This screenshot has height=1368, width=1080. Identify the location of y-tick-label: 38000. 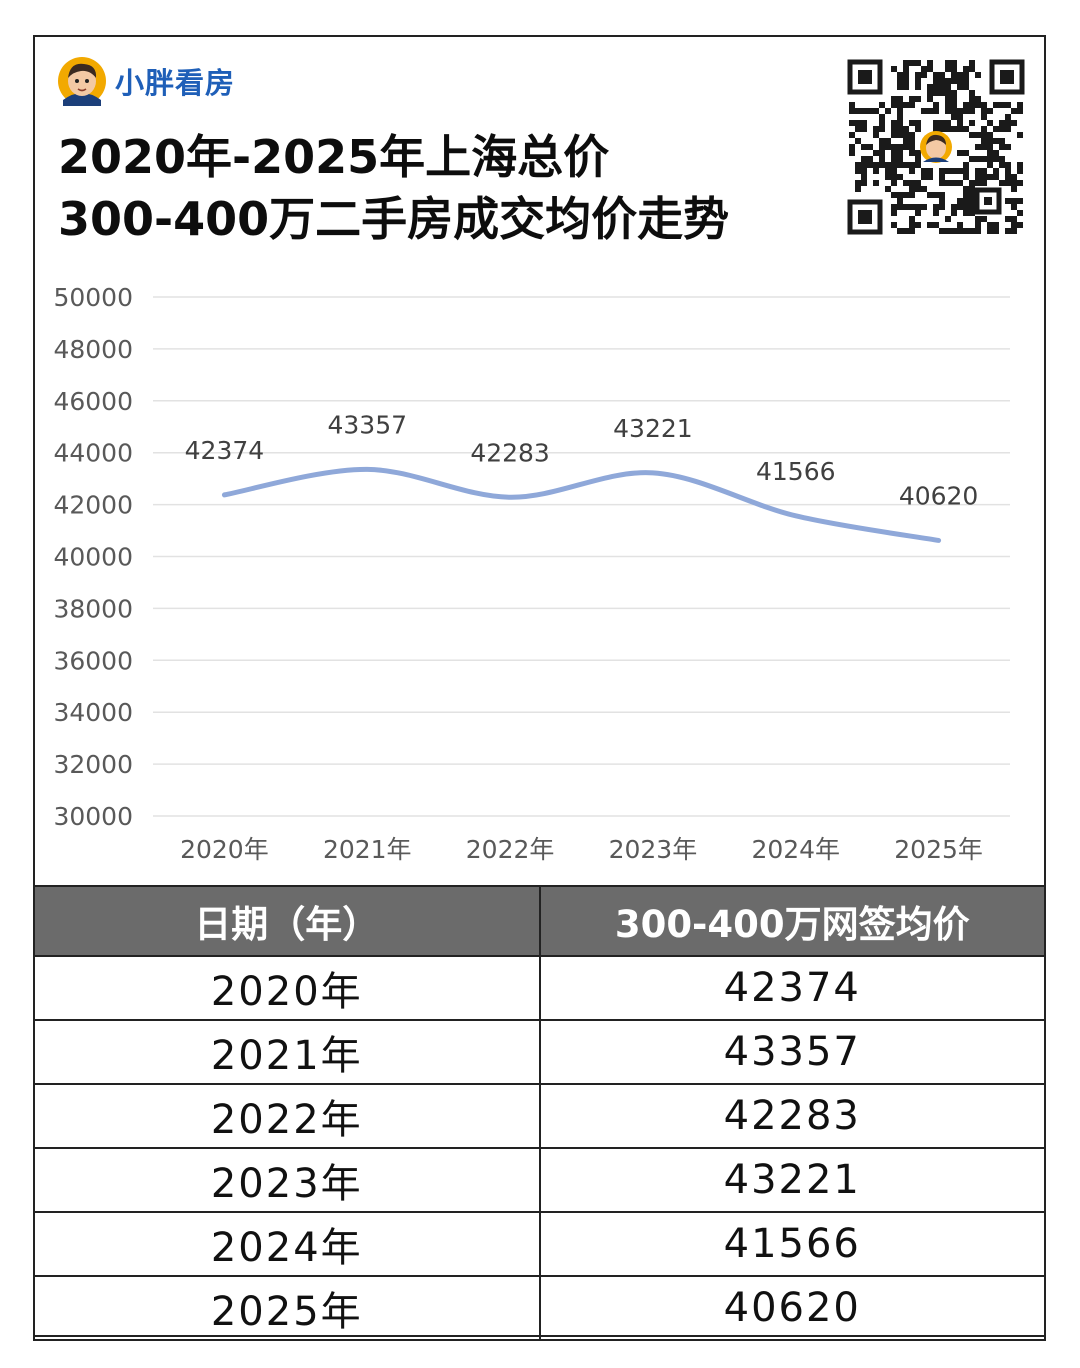
(93, 608).